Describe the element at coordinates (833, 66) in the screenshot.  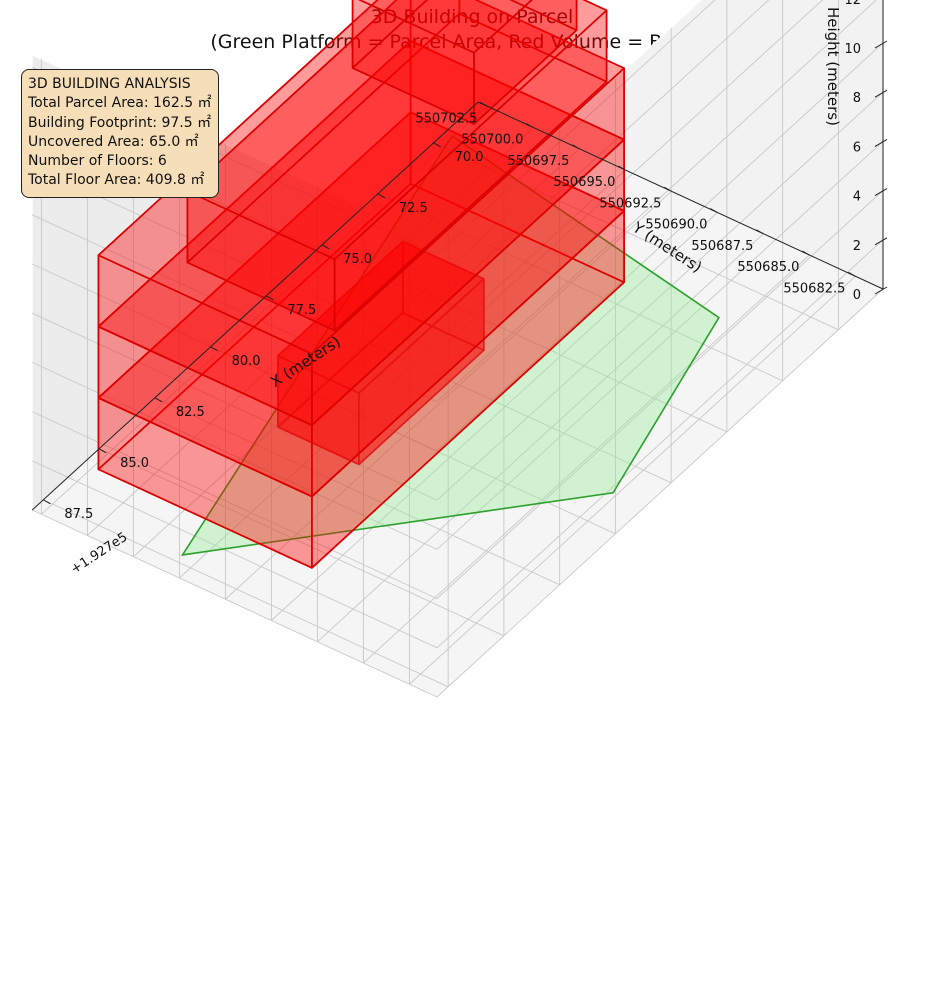
I see `z-axis-label: Height (meters)` at that location.